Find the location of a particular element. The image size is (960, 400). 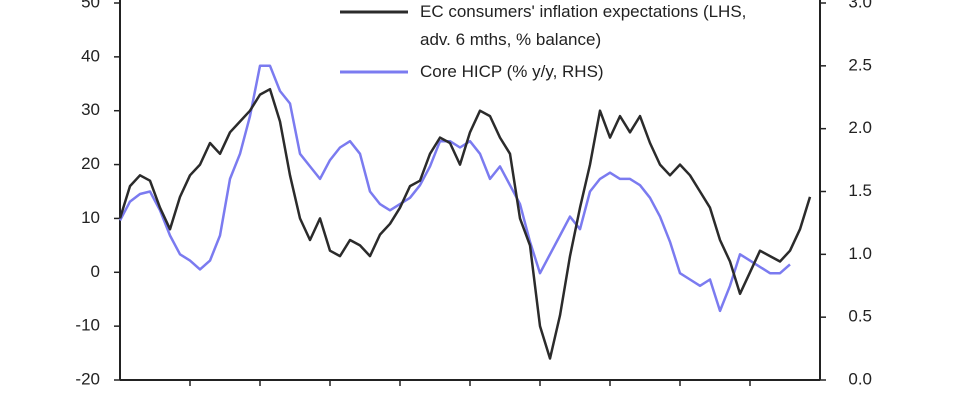

y-tick-label: 20 is located at coordinates (90, 163).